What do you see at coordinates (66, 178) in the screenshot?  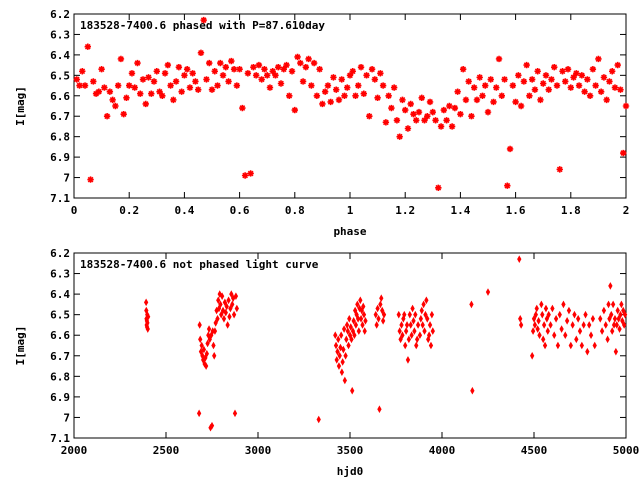 I see `phased-y-tick-label: 7` at bounding box center [66, 178].